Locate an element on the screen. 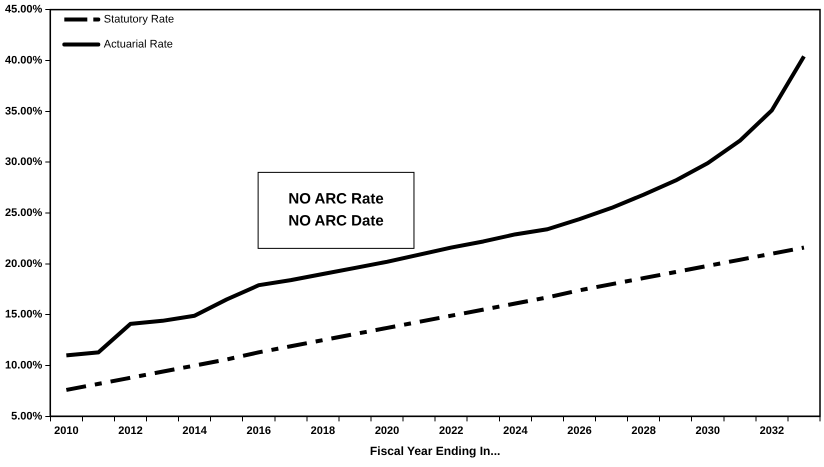 This screenshot has height=467, width=824. y-tick-label: 20.00% is located at coordinates (23, 264).